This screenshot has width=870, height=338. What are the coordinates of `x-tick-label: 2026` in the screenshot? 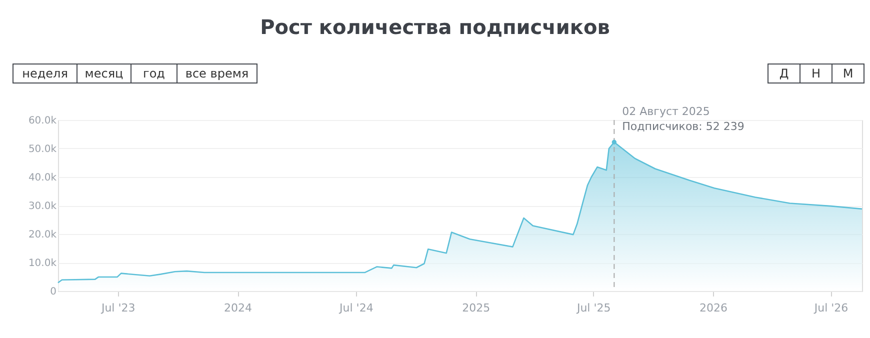 It's located at (714, 308).